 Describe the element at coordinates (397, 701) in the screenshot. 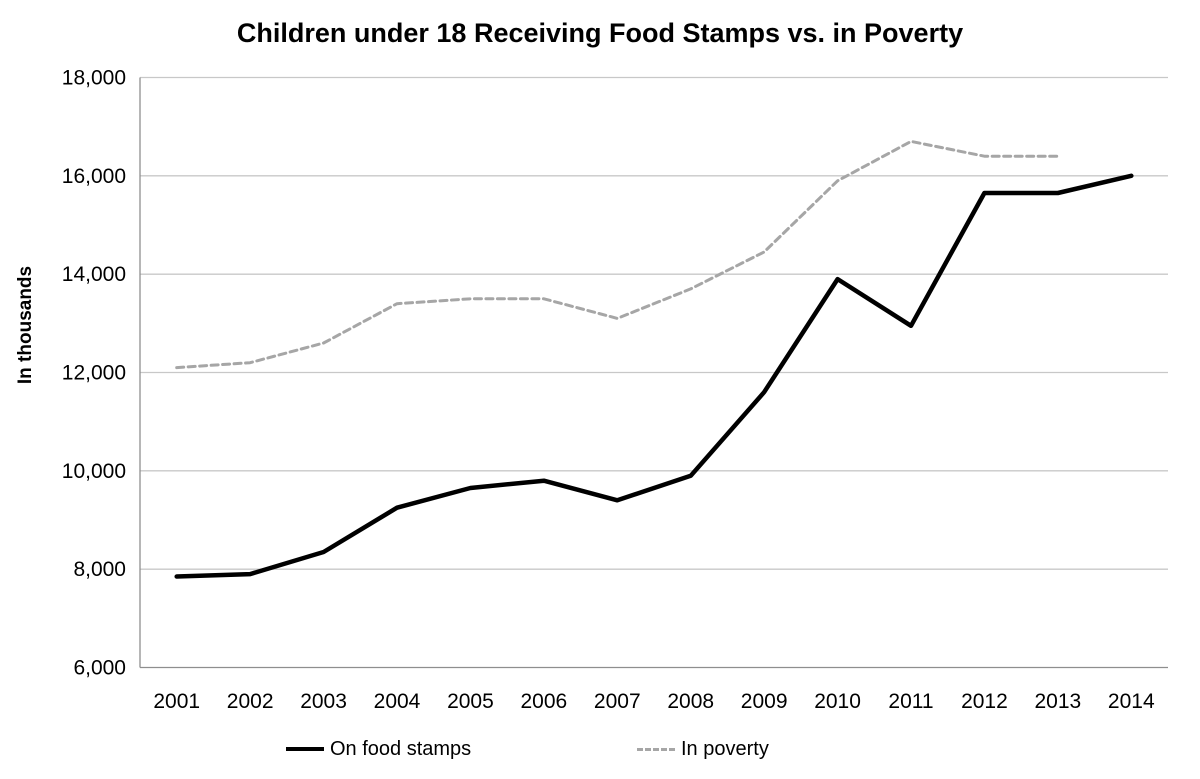

I see `x-tick-label: 2004` at that location.